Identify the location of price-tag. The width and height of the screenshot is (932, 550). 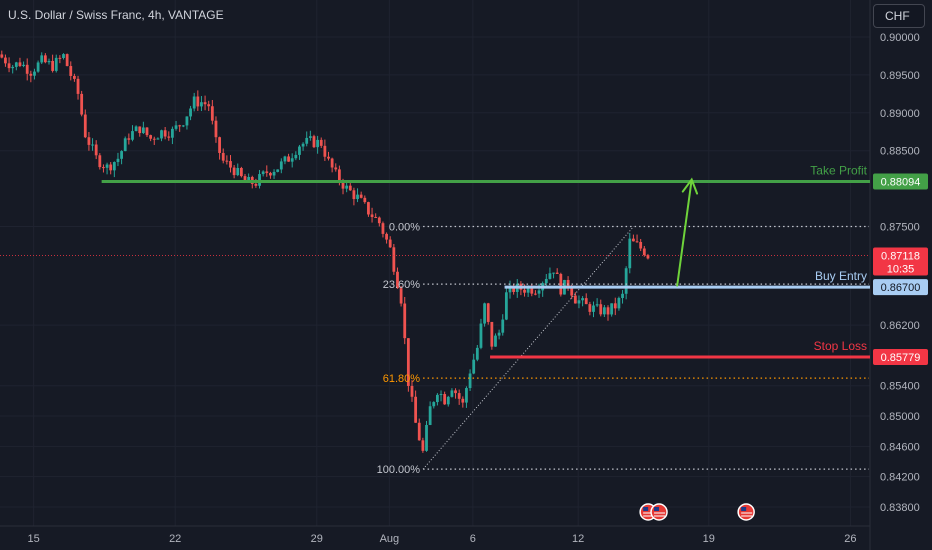
(900, 356).